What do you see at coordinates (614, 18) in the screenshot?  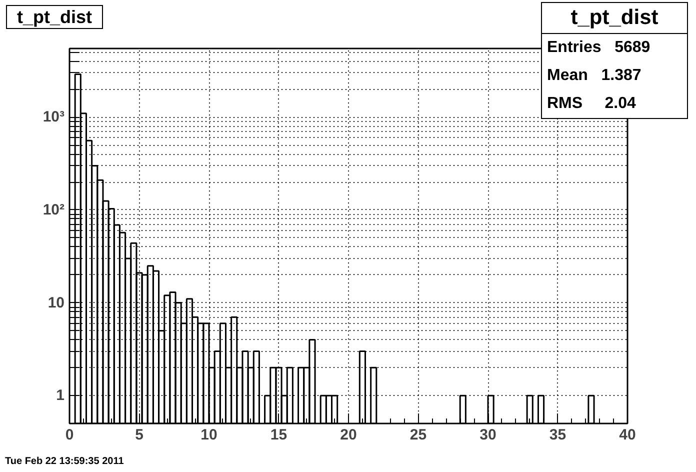 I see `text: t_pt_dist` at bounding box center [614, 18].